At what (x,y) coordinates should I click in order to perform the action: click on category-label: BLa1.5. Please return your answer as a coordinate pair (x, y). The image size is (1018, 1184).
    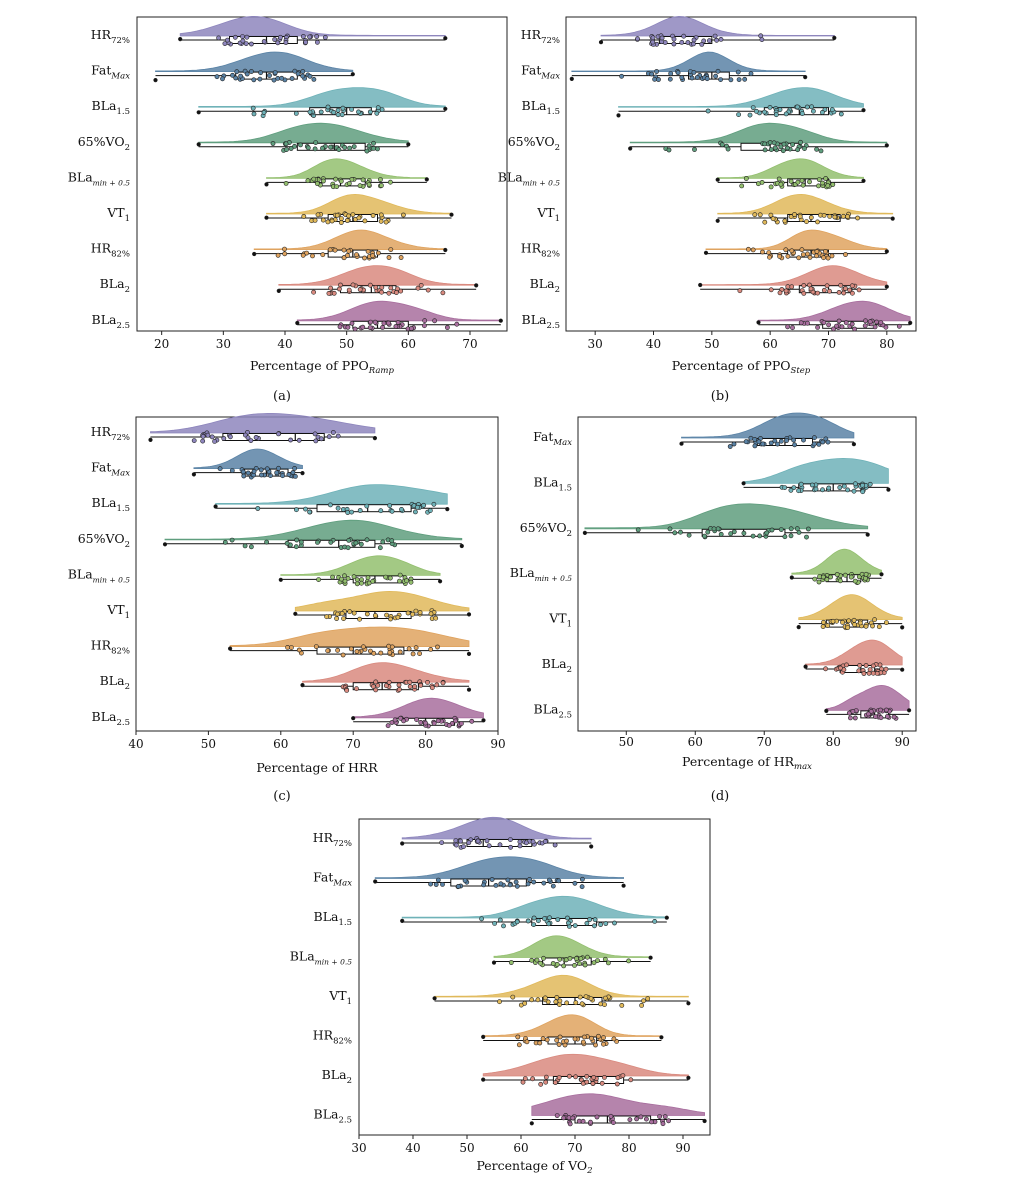
    Looking at the image, I should click on (333, 918).